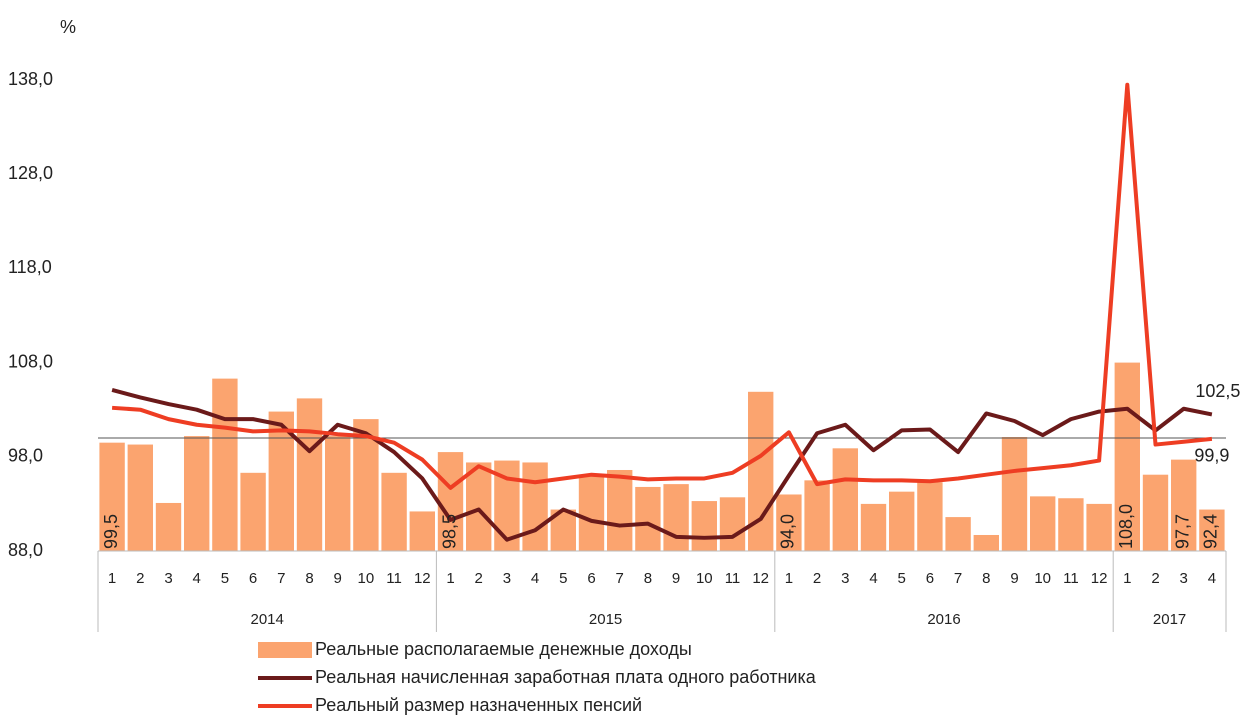 Image resolution: width=1243 pixels, height=717 pixels. What do you see at coordinates (503, 649) in the screenshot?
I see `legend-label: Реальные располагаемые денежные доходы` at bounding box center [503, 649].